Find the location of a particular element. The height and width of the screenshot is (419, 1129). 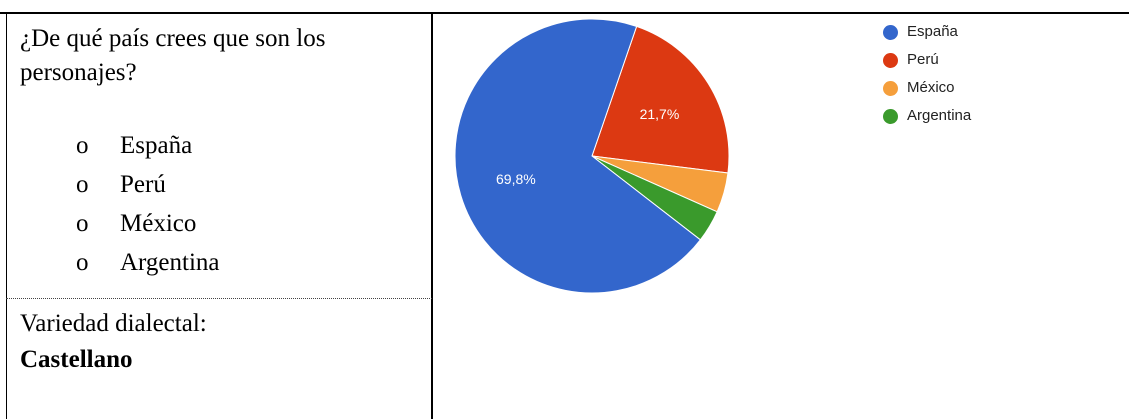

option-label: Perú is located at coordinates (143, 184).